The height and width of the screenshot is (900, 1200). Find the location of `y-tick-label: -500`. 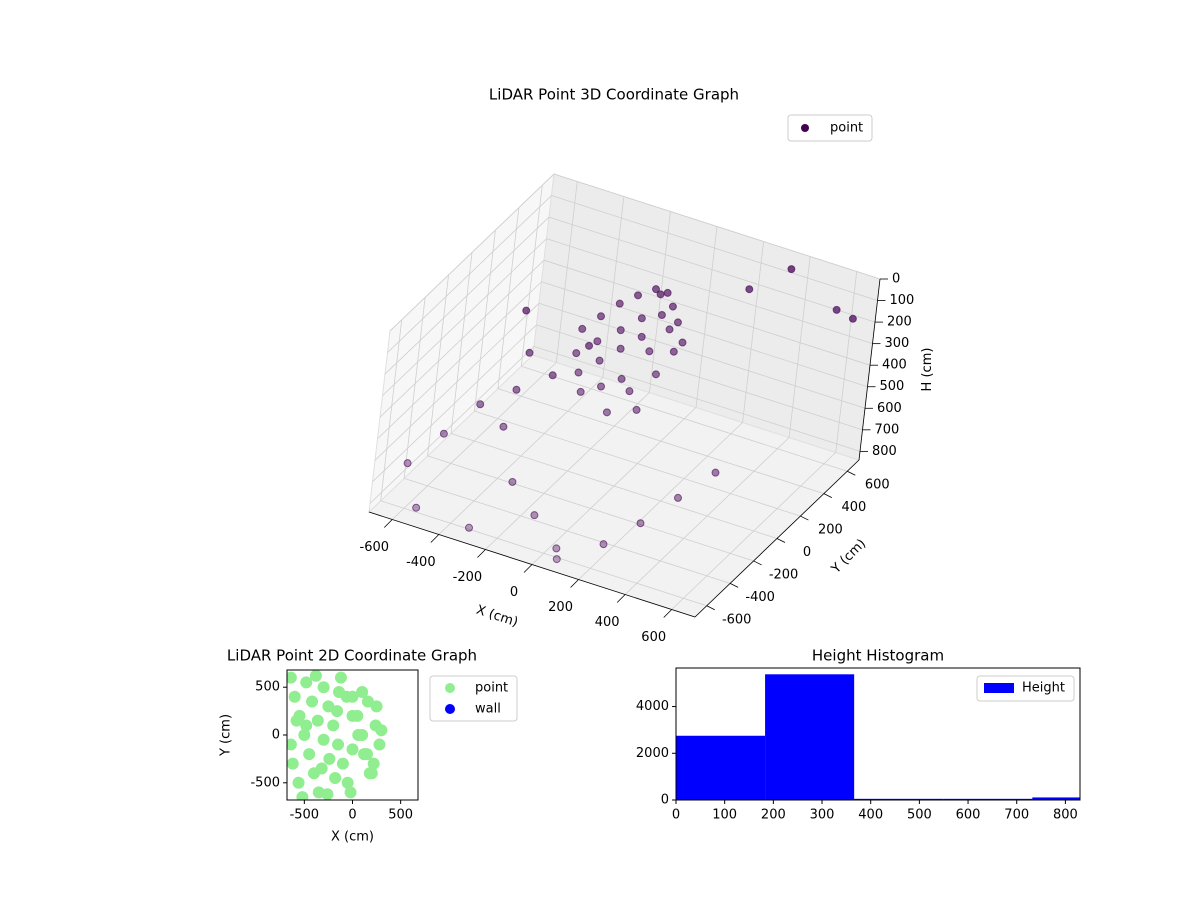

y-tick-label: -500 is located at coordinates (265, 782).